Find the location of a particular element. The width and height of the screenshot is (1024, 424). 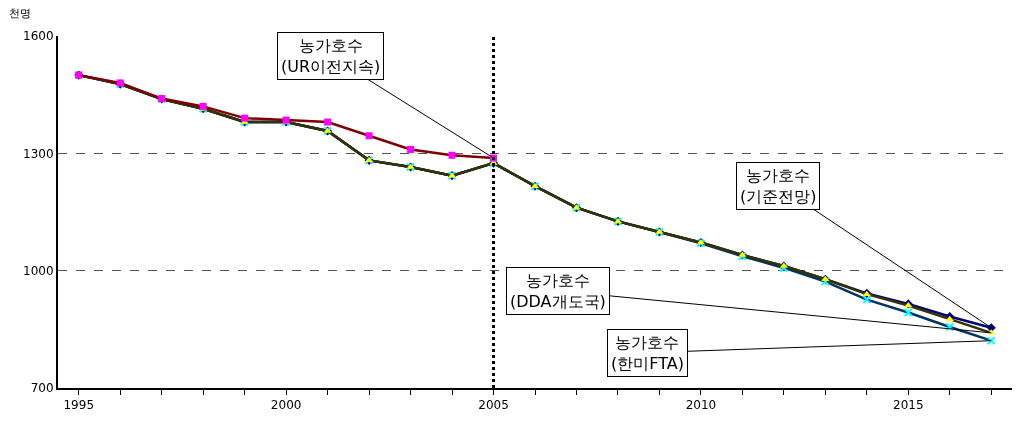

y-tick-label: 1600 is located at coordinates (38, 36).